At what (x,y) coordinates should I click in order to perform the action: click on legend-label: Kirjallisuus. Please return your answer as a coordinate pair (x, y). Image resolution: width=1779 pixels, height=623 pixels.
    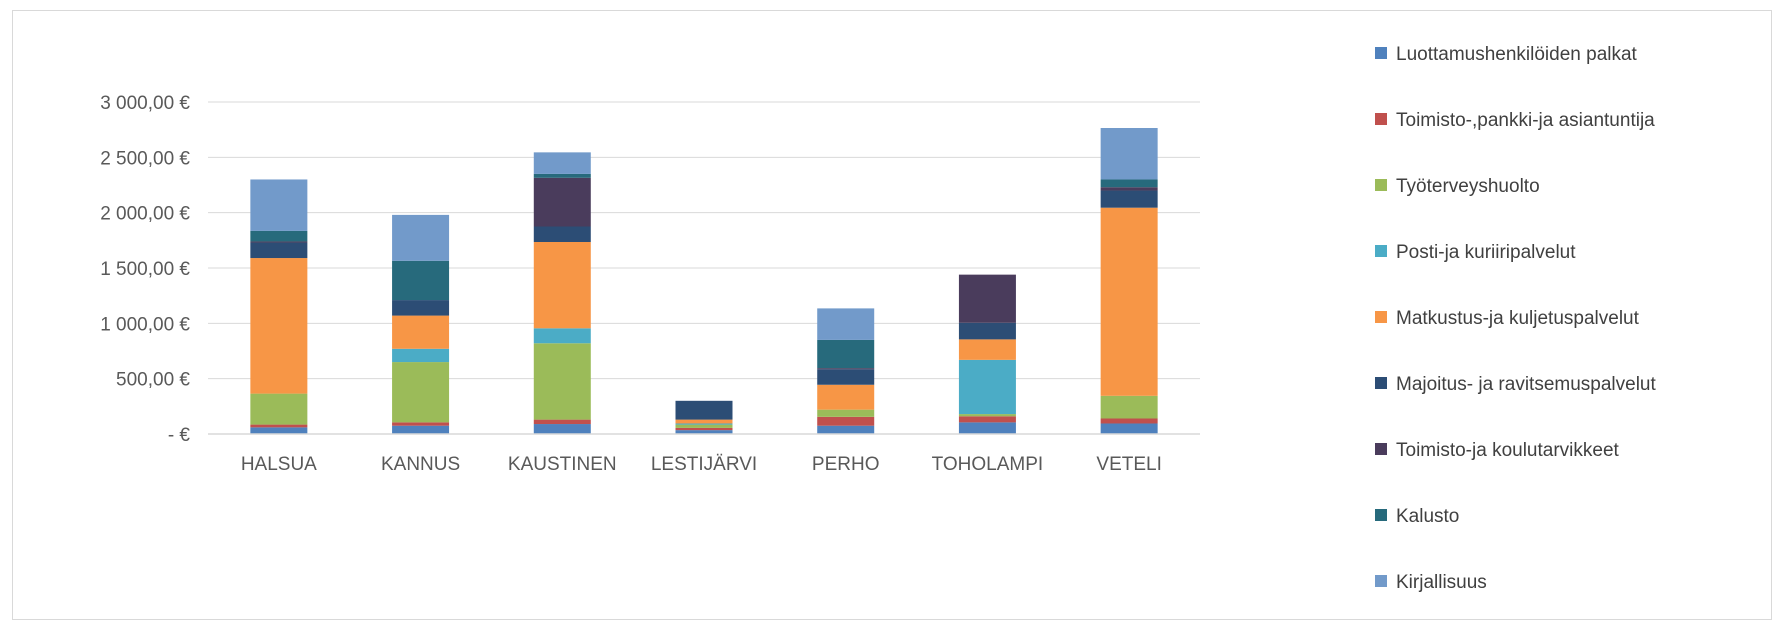
    Looking at the image, I should click on (1441, 582).